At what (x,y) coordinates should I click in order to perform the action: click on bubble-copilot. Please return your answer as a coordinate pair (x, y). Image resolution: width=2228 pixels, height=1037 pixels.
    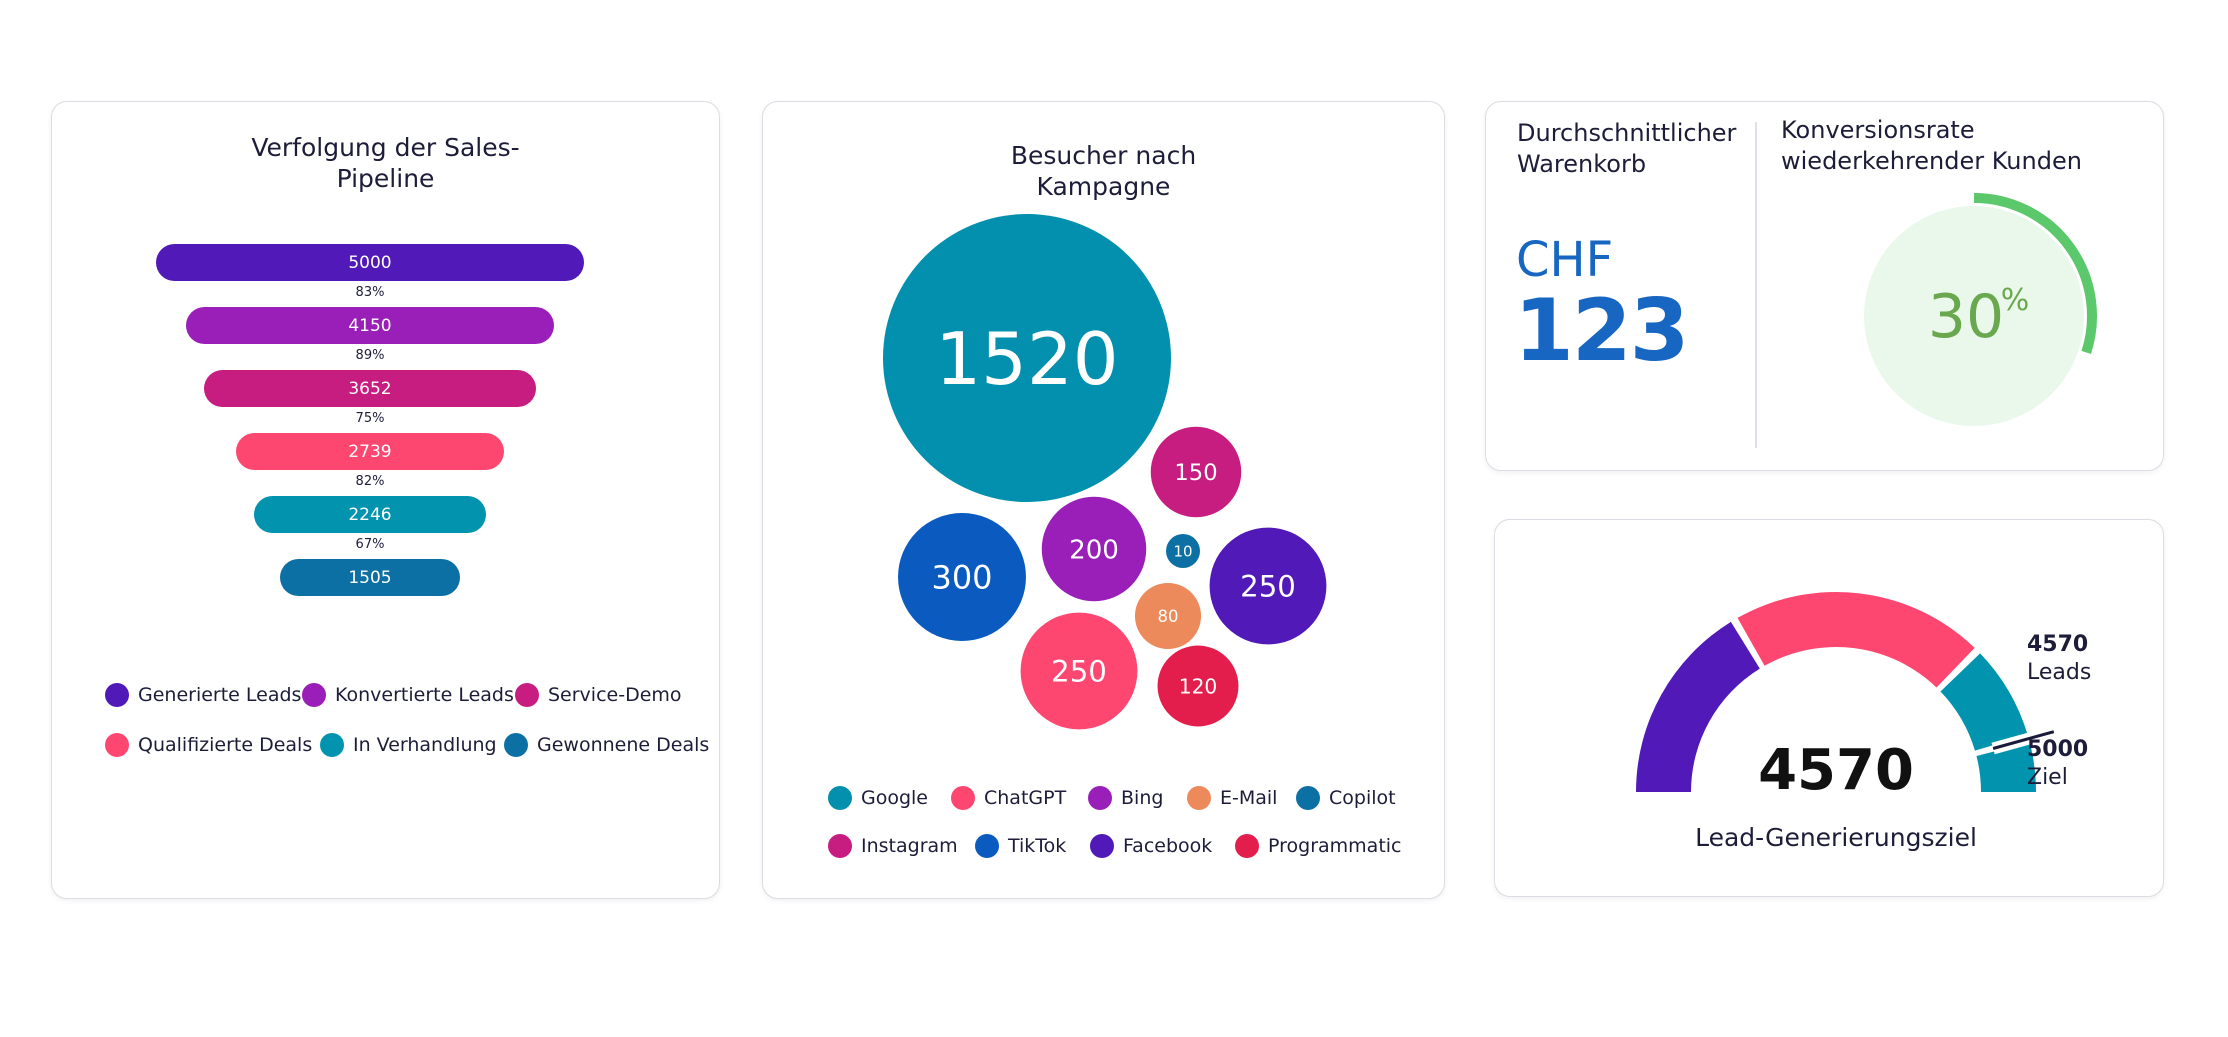
    Looking at the image, I should click on (1183, 551).